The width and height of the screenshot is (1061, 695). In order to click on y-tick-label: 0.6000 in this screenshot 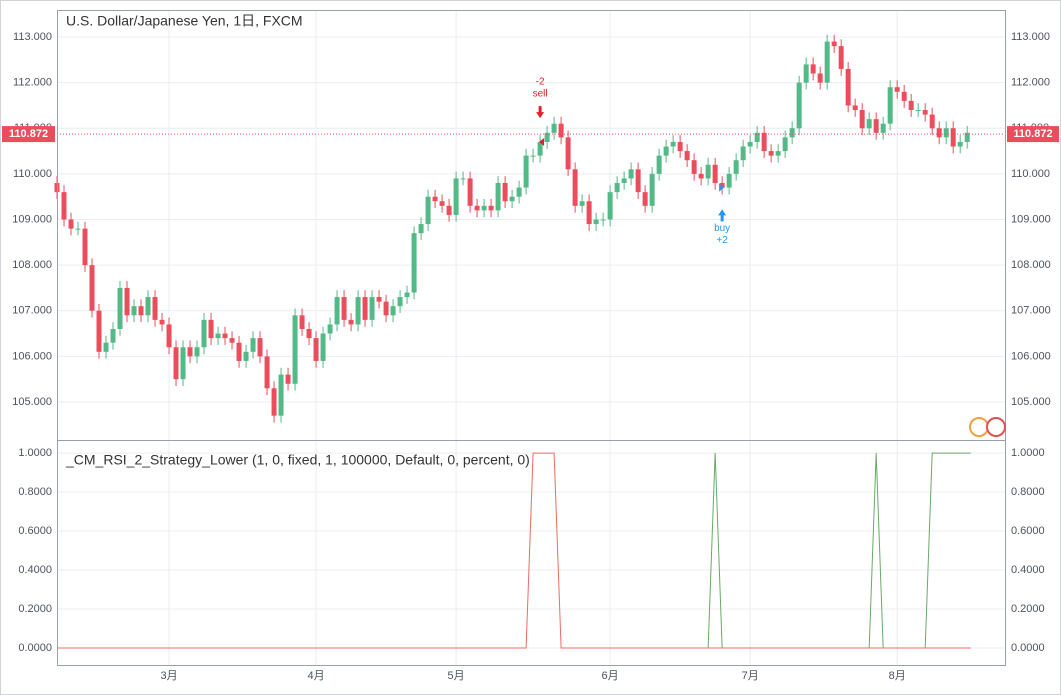, I will do `click(35, 531)`.